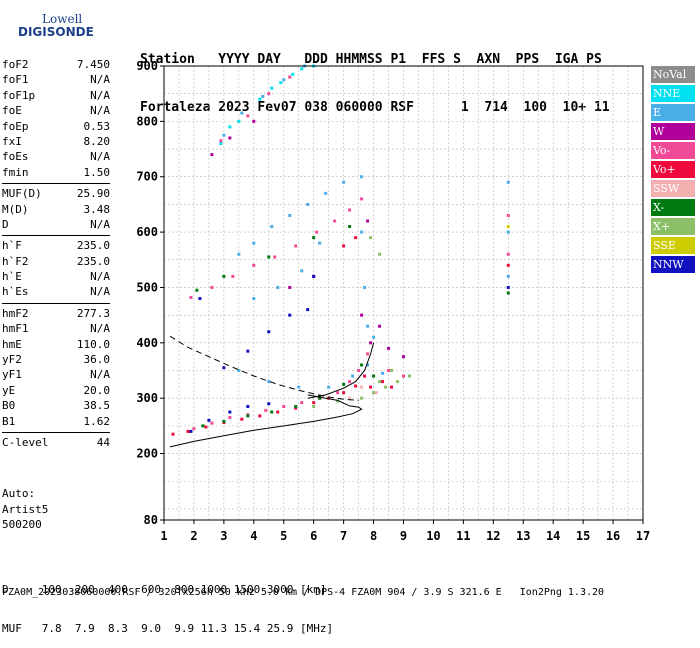 The height and width of the screenshot is (648, 700). What do you see at coordinates (283, 536) in the screenshot?
I see `x-tick-label: 5` at bounding box center [283, 536].